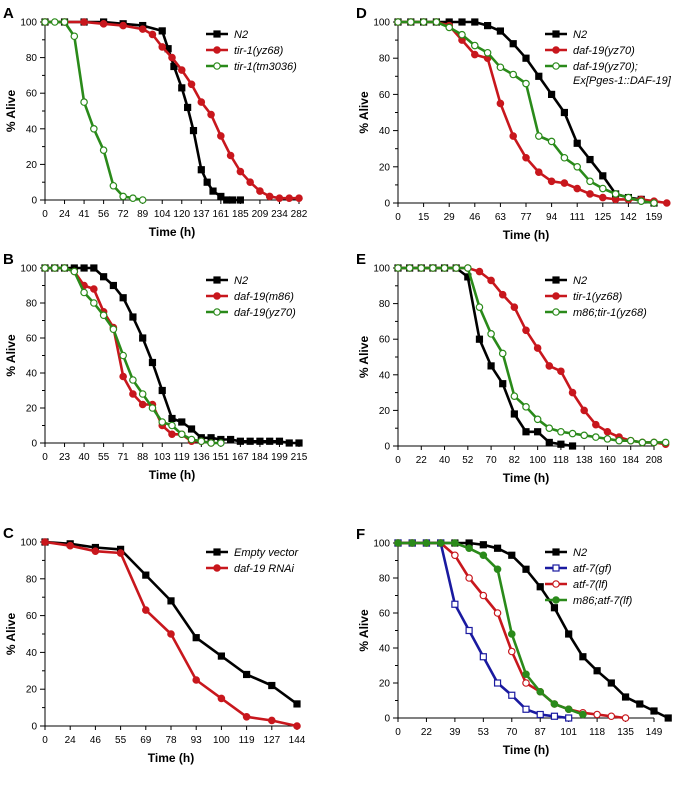 Image resolution: width=699 pixels, height=800 pixels. What do you see at coordinates (424, 217) in the screenshot?
I see `x-tick-label: 15` at bounding box center [424, 217].